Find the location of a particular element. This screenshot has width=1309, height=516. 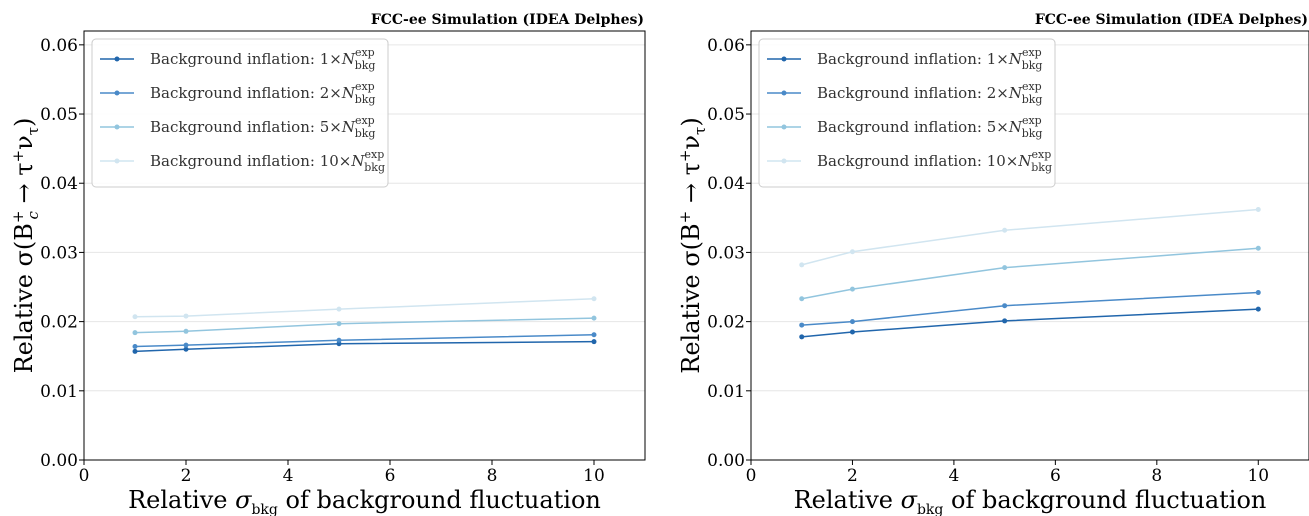

y-axis-label: Relative σ(B+c → τ+ντ) is located at coordinates (25, 246).